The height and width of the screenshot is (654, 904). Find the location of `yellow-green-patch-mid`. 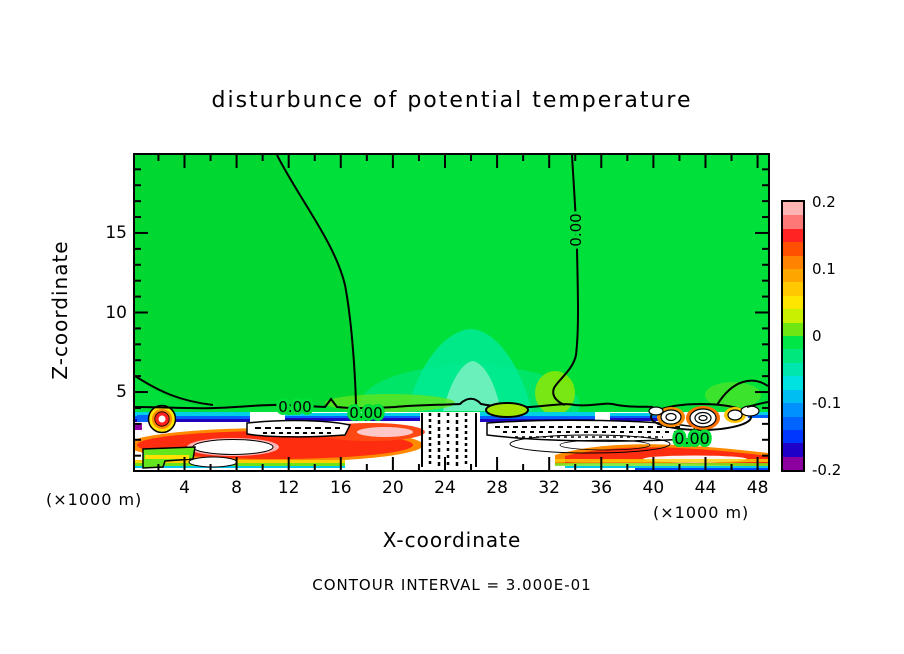

yellow-green-patch-mid is located at coordinates (555, 393).